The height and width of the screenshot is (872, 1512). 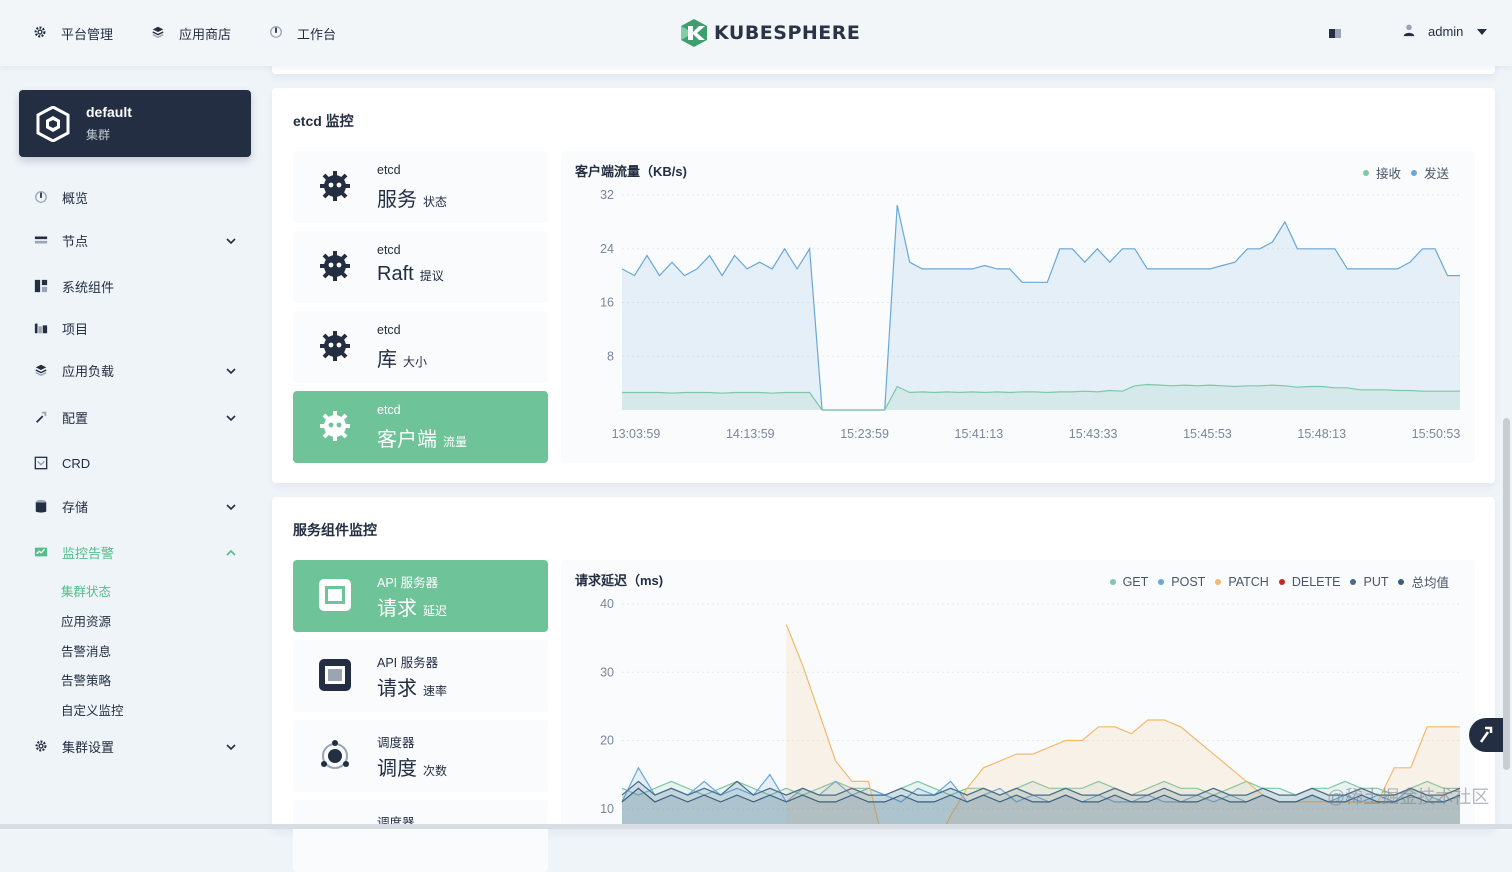 I want to click on gear-icon, so click(x=41, y=33).